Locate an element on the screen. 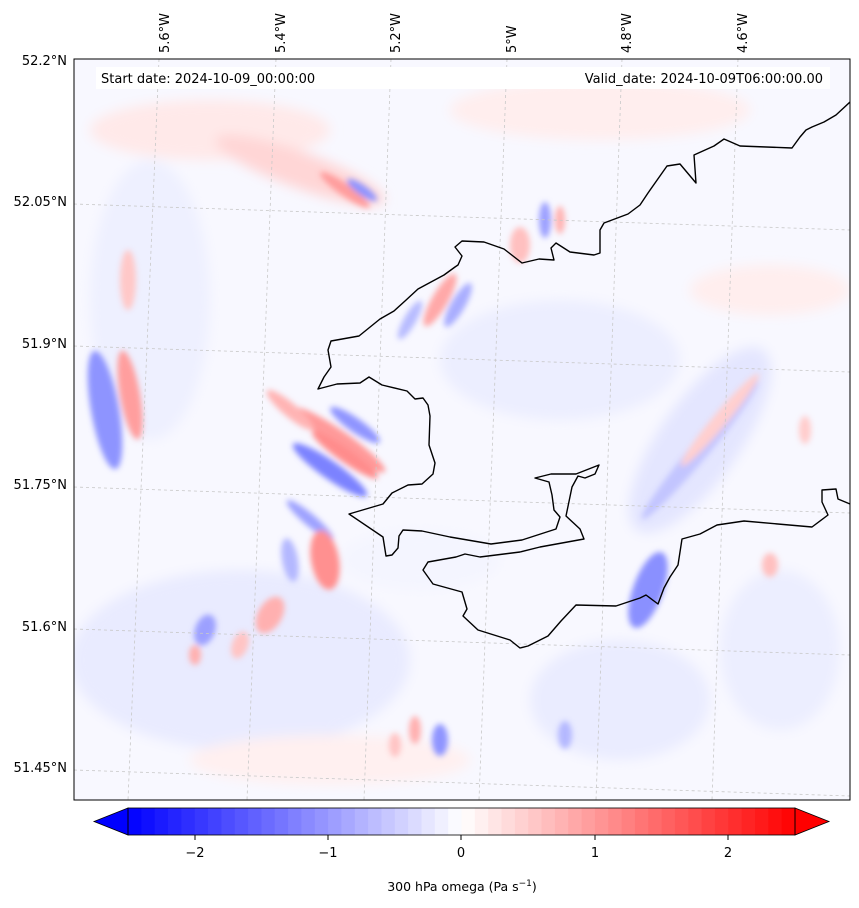 Image resolution: width=859 pixels, height=908 pixels. lon-label-5w: 5°W is located at coordinates (512, 39).